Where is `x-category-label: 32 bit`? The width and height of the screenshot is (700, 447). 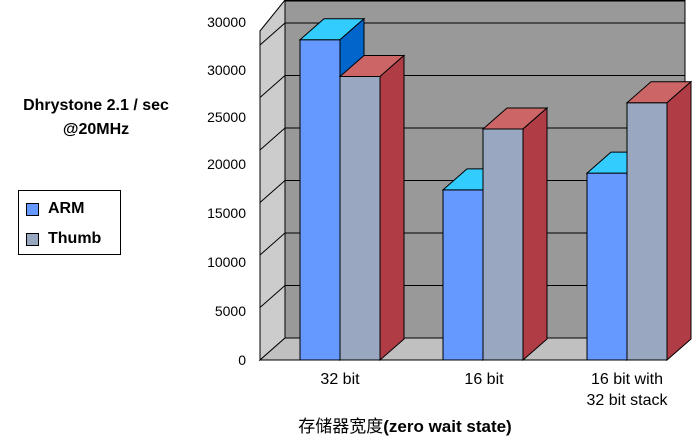
x-category-label: 32 bit is located at coordinates (340, 379).